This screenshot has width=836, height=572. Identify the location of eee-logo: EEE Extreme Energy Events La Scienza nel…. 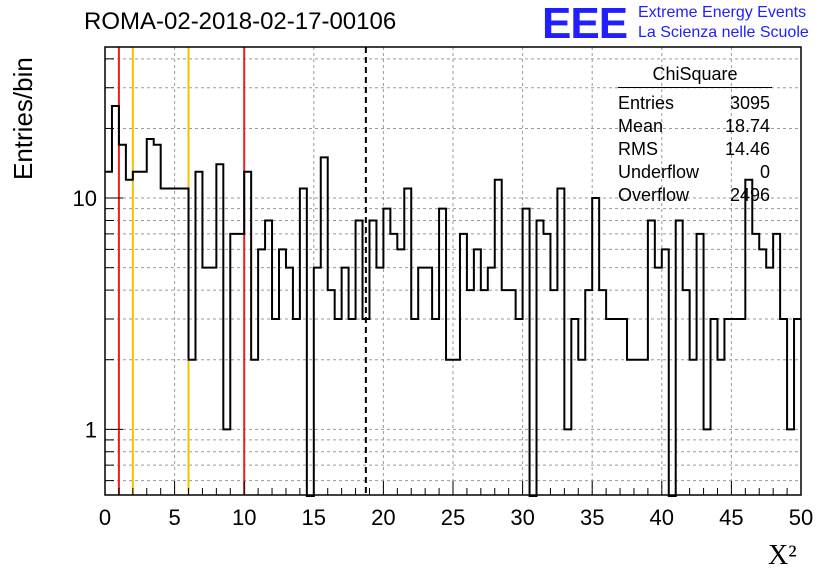
(687, 24).